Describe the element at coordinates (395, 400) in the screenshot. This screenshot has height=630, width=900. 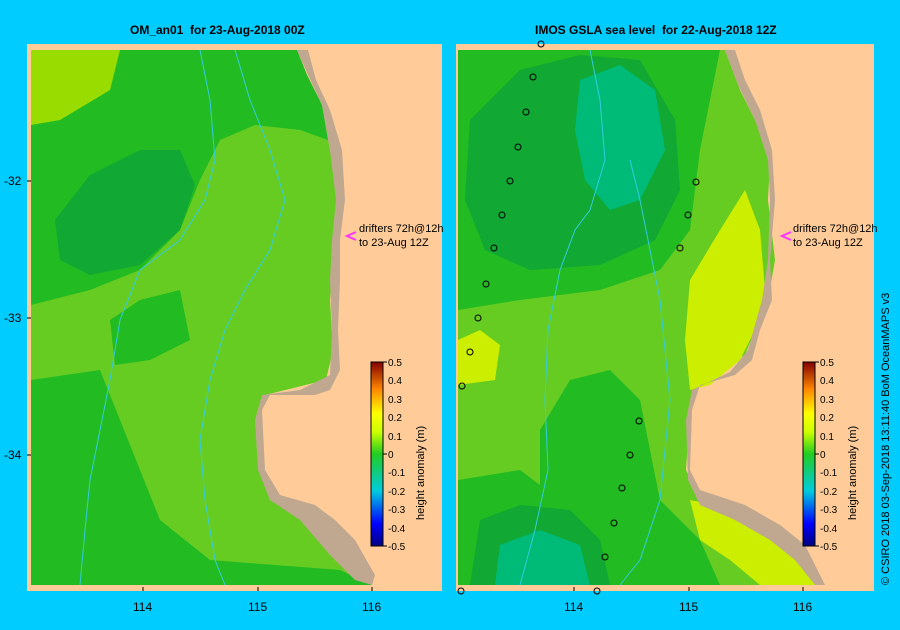
I see `left-cb-tick-2: 0.3` at that location.